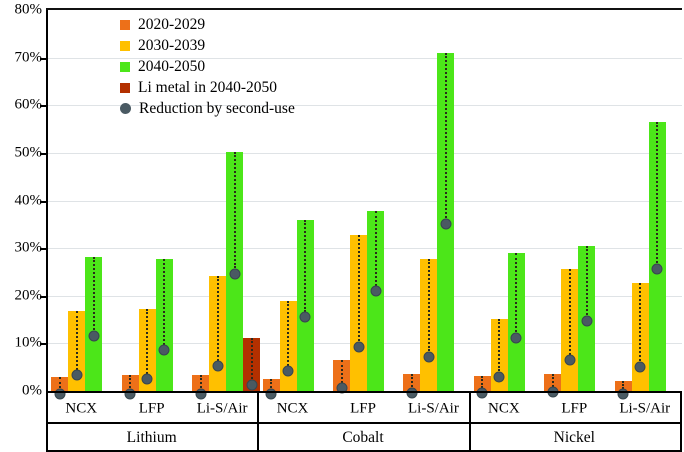  What do you see at coordinates (28, 9) in the screenshot?
I see `y-axis-tick-label: 80%` at bounding box center [28, 9].